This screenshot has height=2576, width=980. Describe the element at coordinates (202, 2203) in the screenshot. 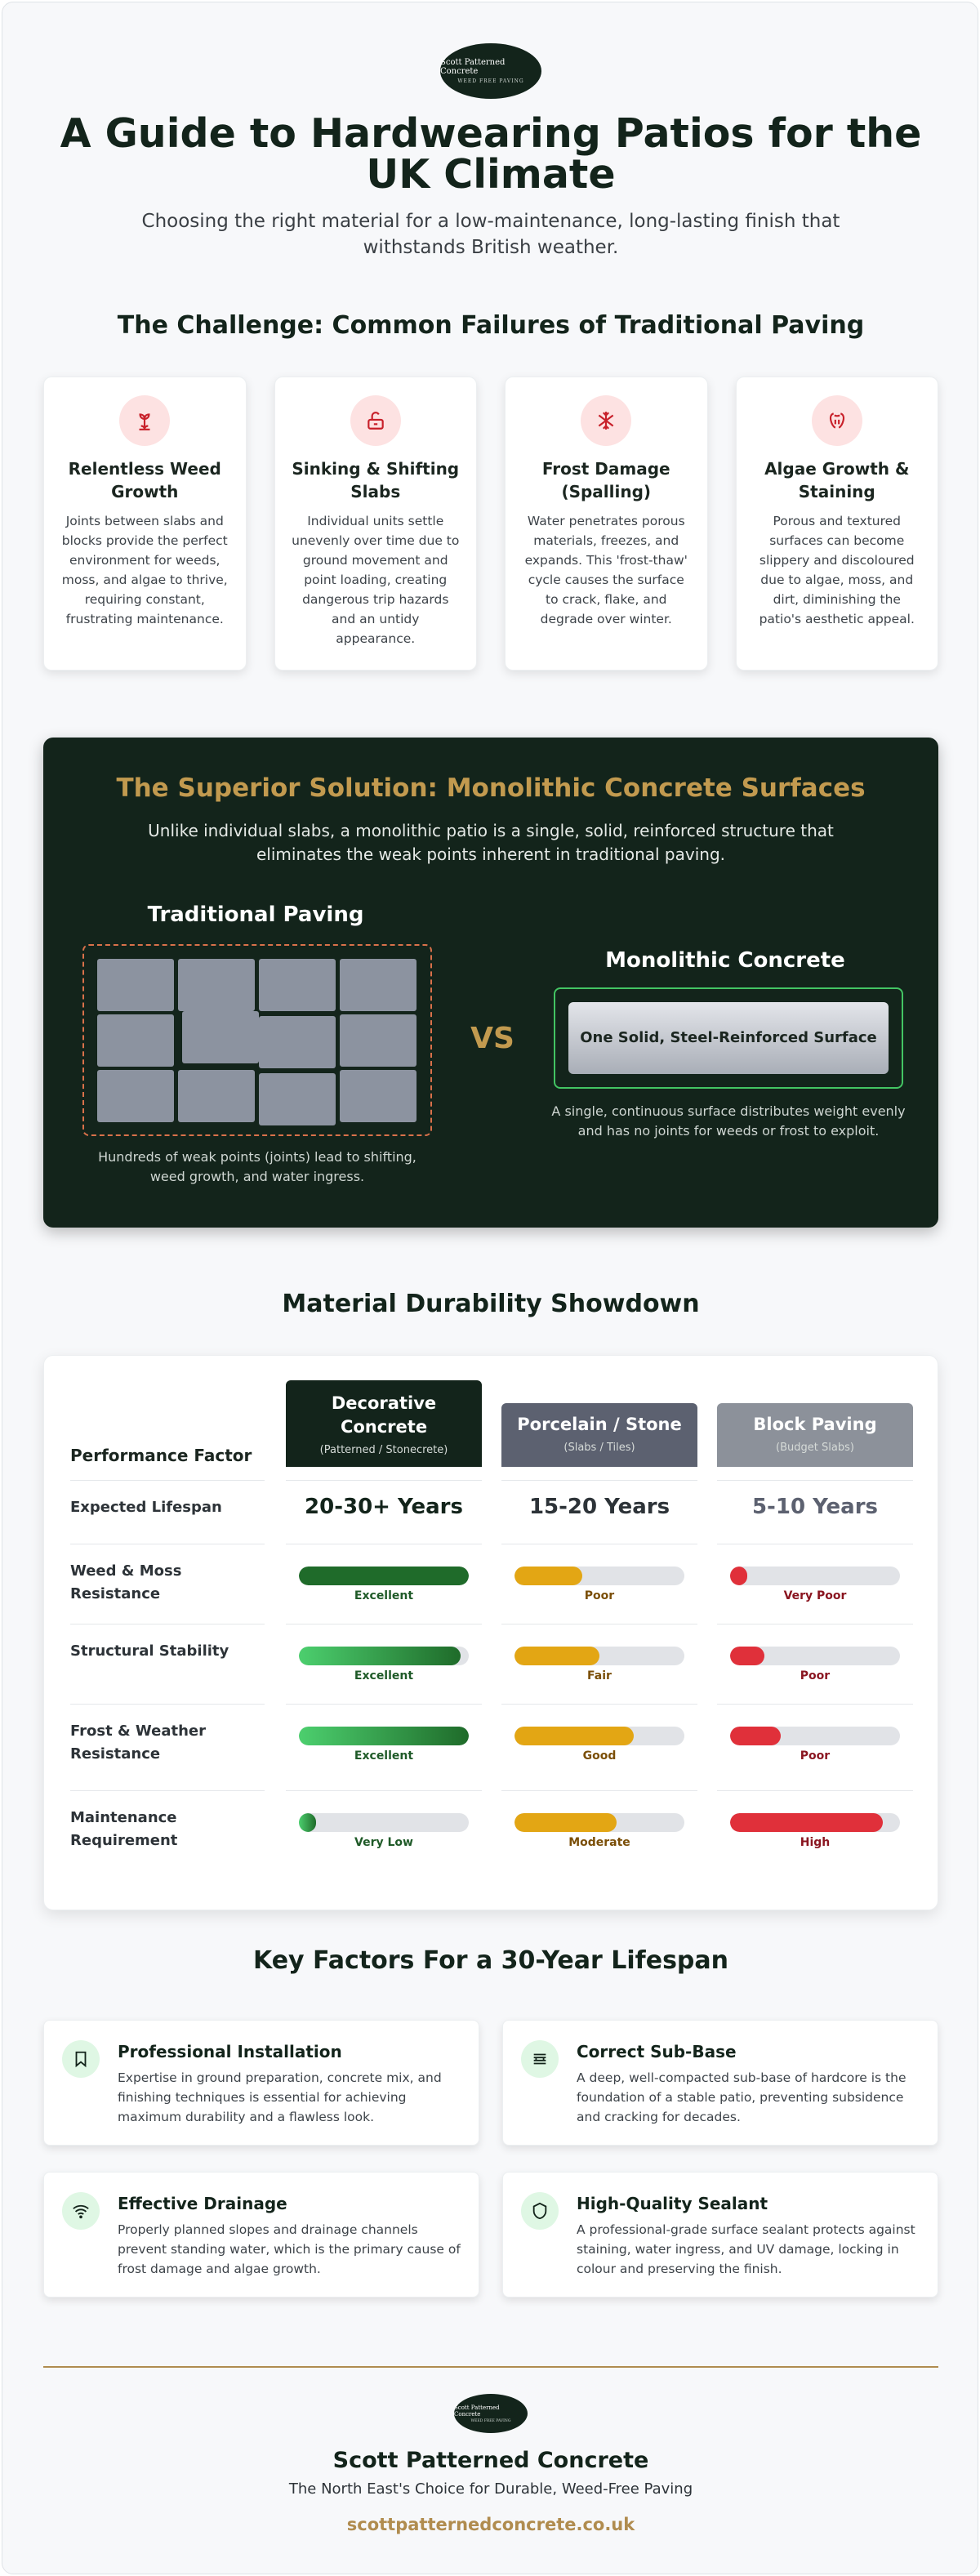

I see `factor-title: Effective Drainage` at that location.